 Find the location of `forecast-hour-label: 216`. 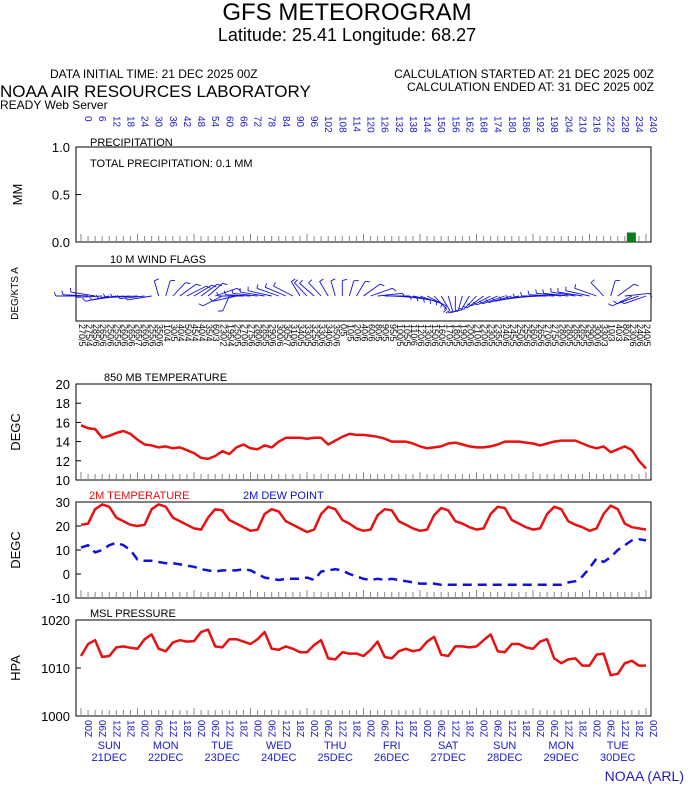

forecast-hour-label: 216 is located at coordinates (596, 124).